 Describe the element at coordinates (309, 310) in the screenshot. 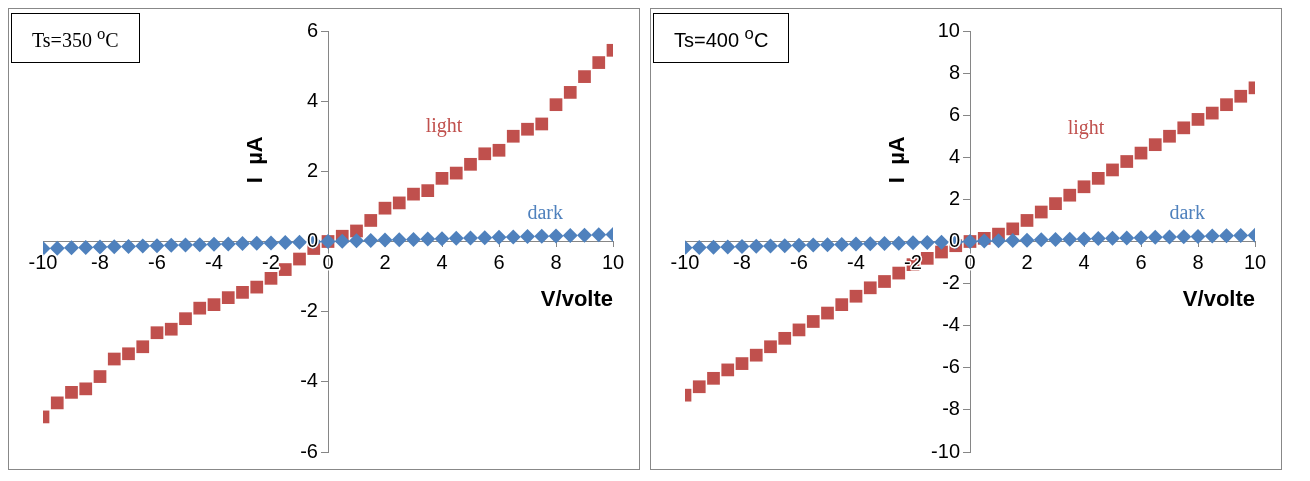

I see `y-tick-label: -2` at that location.